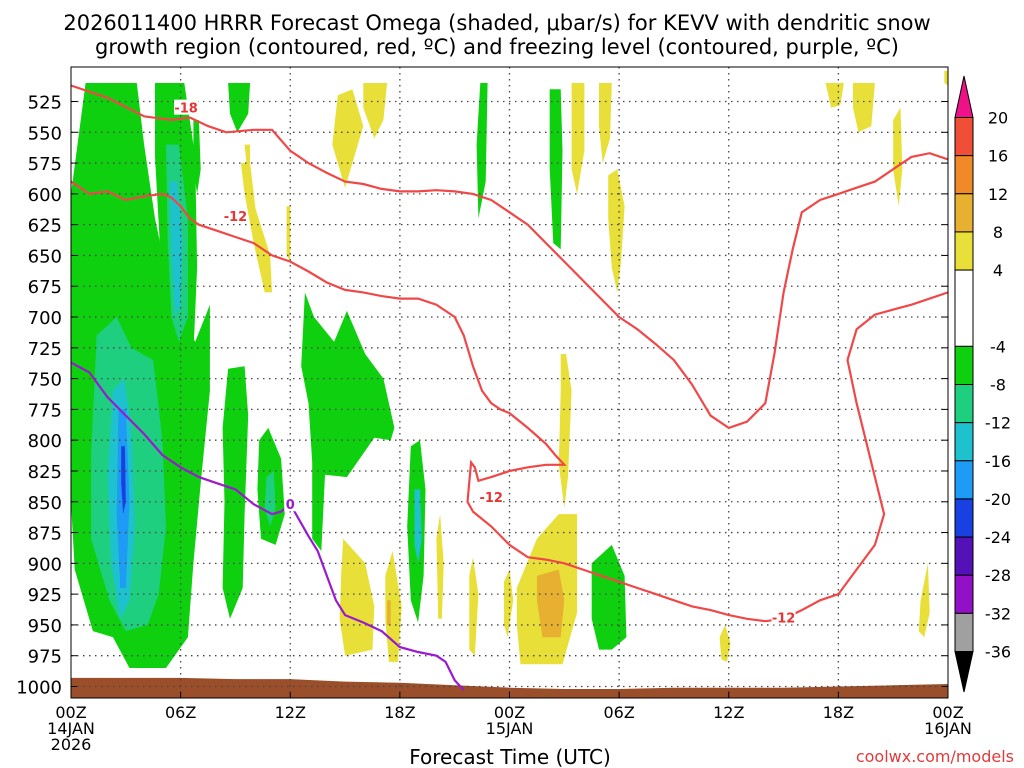 This screenshot has width=1024, height=768. What do you see at coordinates (45, 103) in the screenshot?
I see `y-tick-label-525: 525` at bounding box center [45, 103].